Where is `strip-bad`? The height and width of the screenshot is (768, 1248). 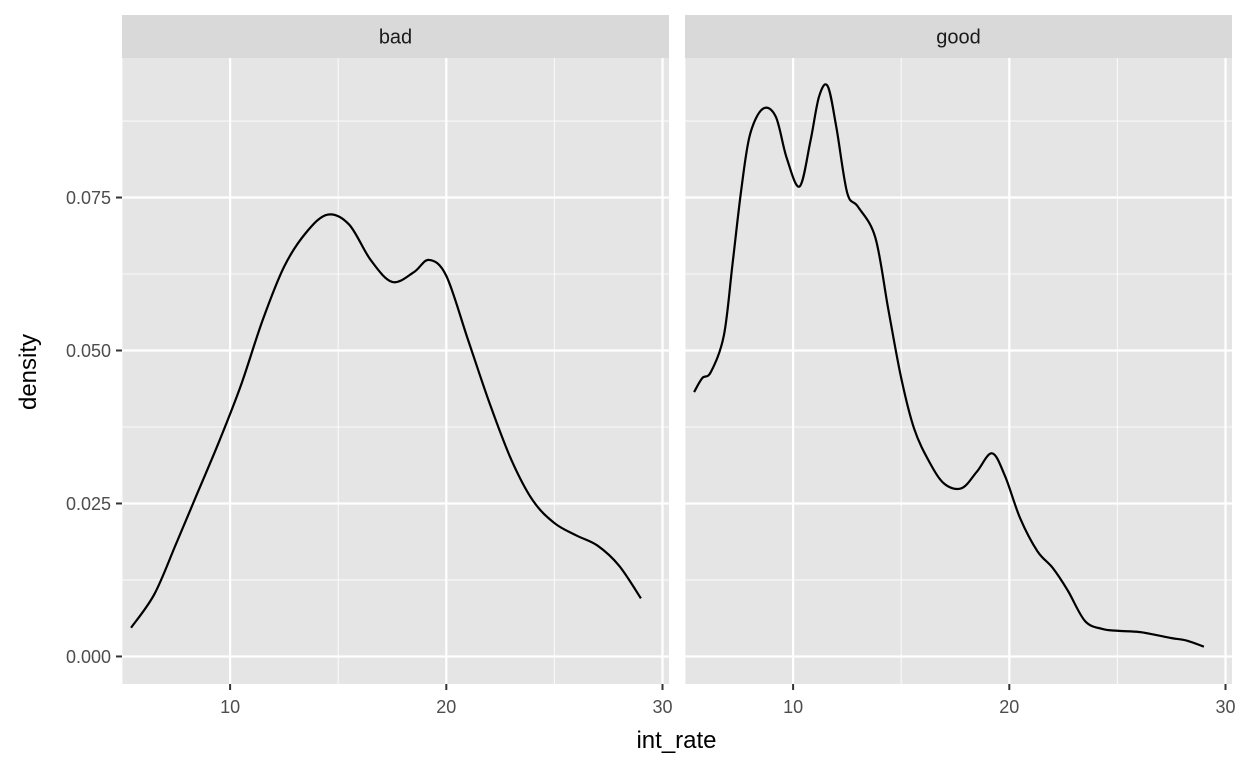
strip-bad is located at coordinates (395, 36).